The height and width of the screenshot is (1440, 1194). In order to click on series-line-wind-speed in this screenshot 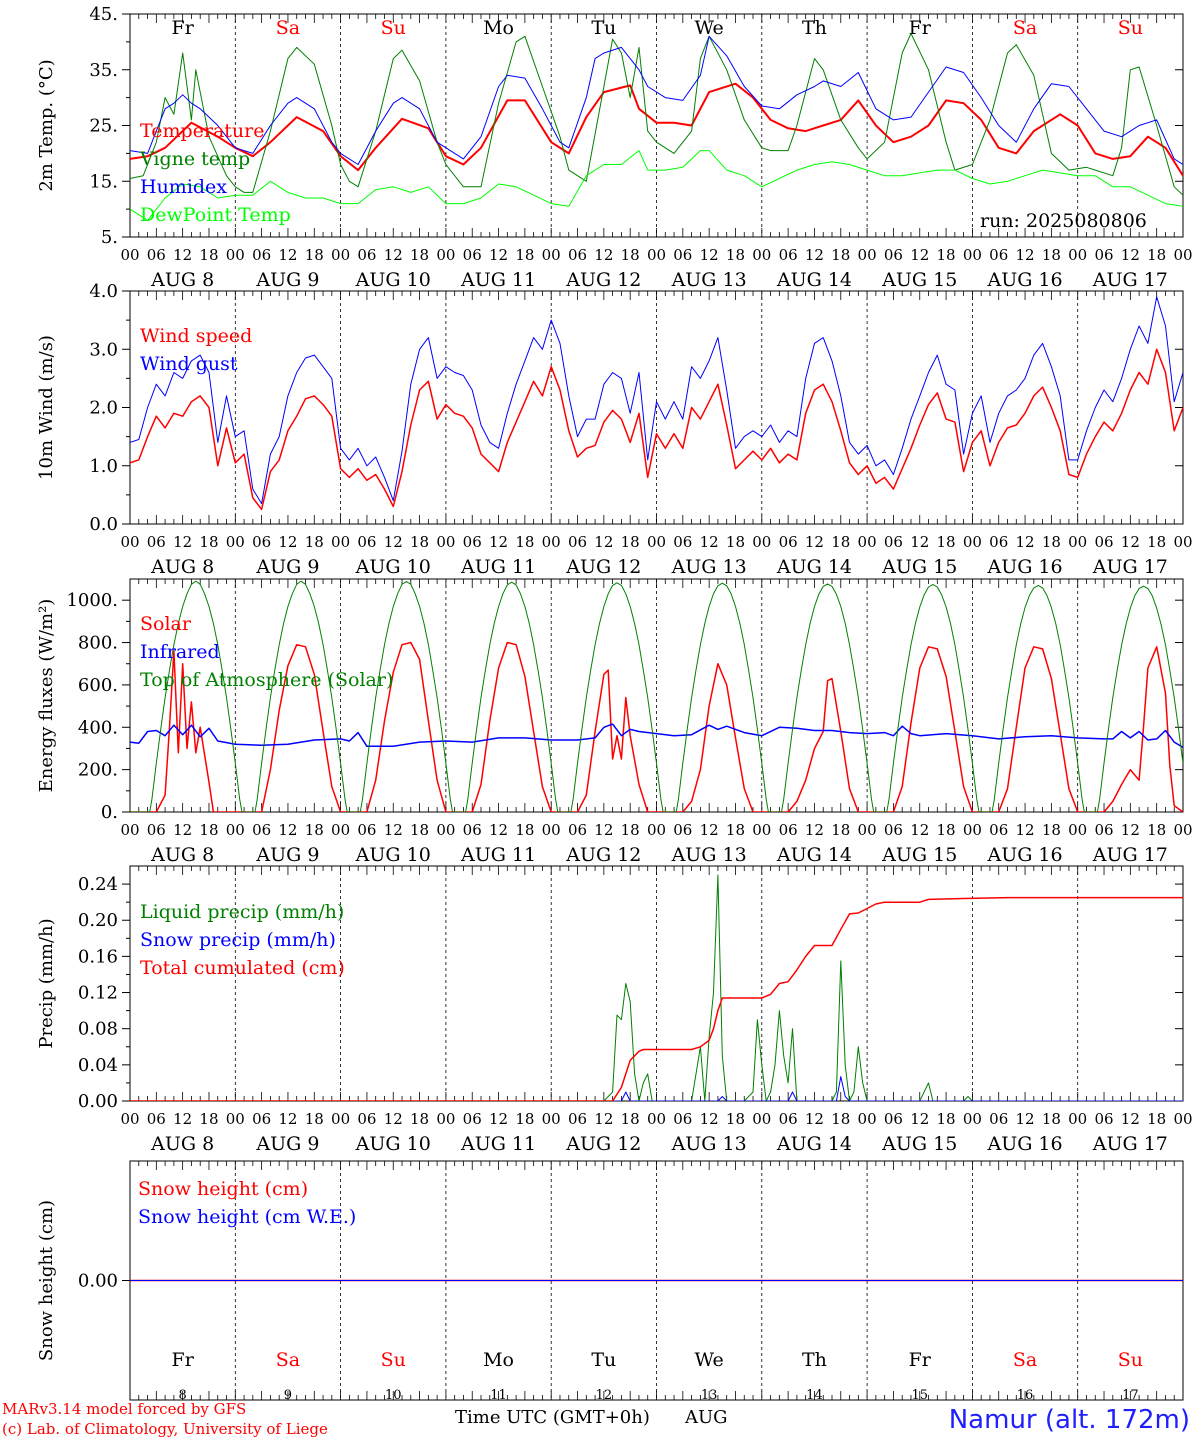, I will do `click(656, 429)`.